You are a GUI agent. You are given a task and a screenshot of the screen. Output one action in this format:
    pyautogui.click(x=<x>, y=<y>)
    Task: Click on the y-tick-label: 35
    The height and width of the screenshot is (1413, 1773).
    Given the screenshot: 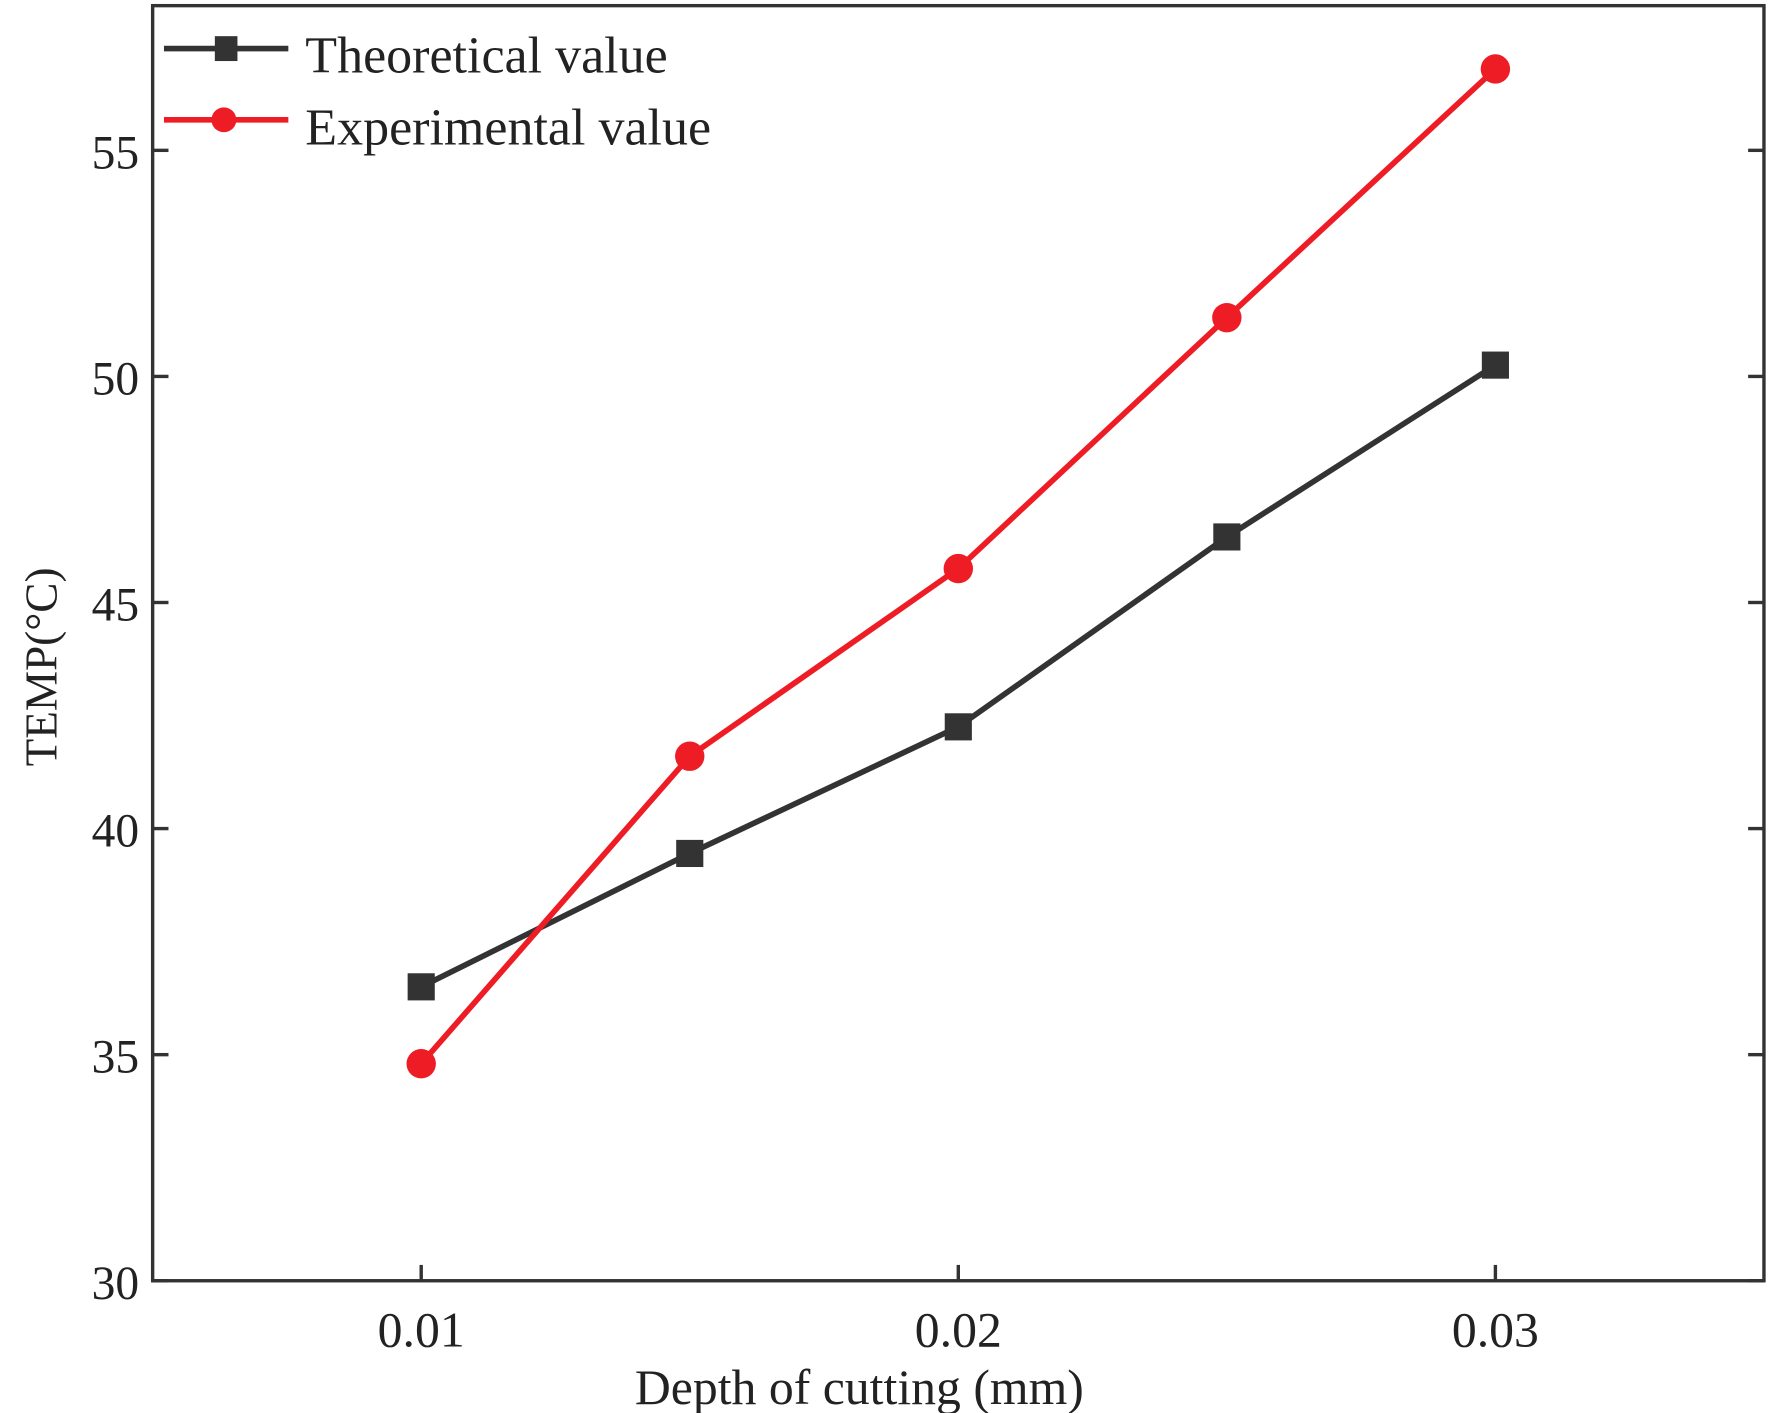 What is the action you would take?
    pyautogui.click(x=115, y=1058)
    